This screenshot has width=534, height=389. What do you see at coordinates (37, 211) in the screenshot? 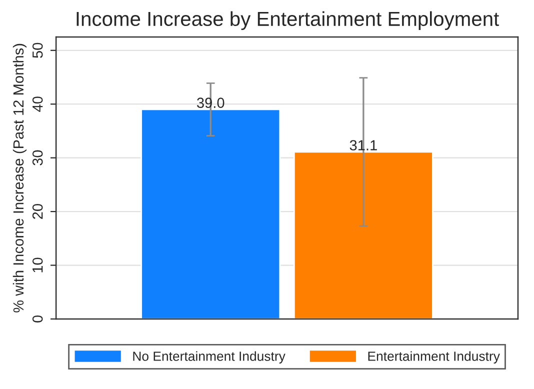
I see `y-tick-label: 20` at bounding box center [37, 211].